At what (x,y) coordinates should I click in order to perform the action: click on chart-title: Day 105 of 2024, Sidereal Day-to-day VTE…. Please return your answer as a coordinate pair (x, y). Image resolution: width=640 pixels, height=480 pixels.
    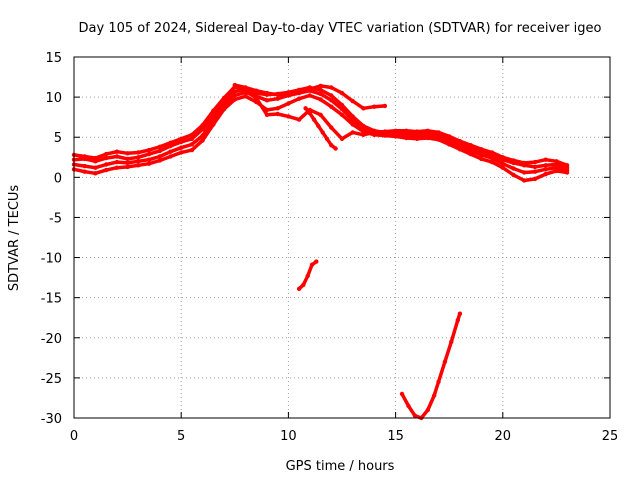
    Looking at the image, I should click on (340, 28).